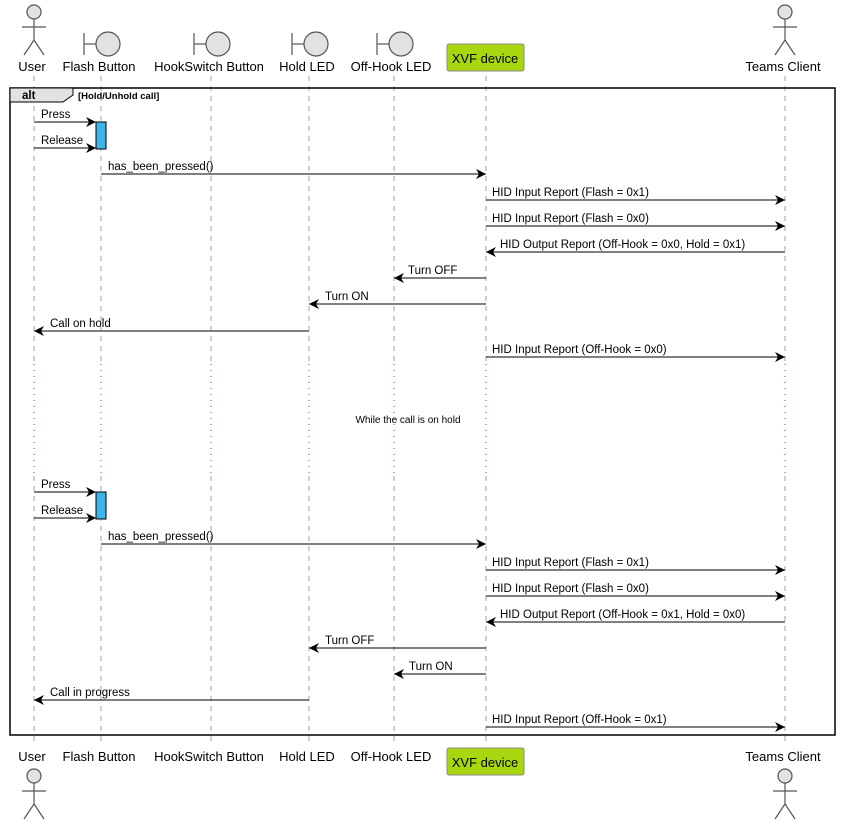 Image resolution: width=842 pixels, height=821 pixels. I want to click on boundary-hold-icon, so click(310, 44).